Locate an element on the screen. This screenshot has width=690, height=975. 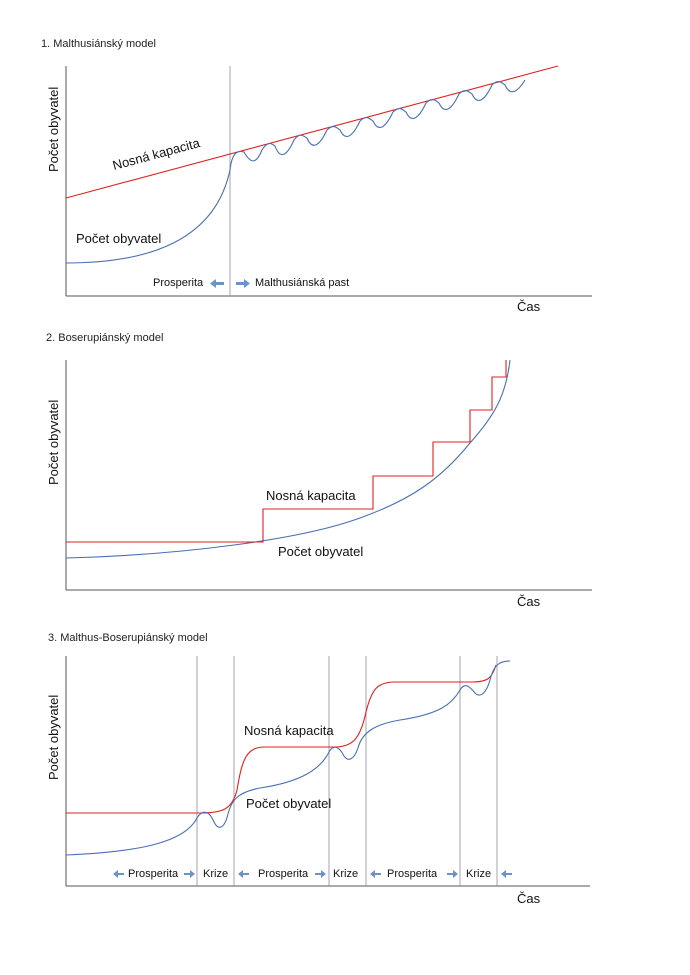
panel3-phase-6: Krize is located at coordinates (478, 874).